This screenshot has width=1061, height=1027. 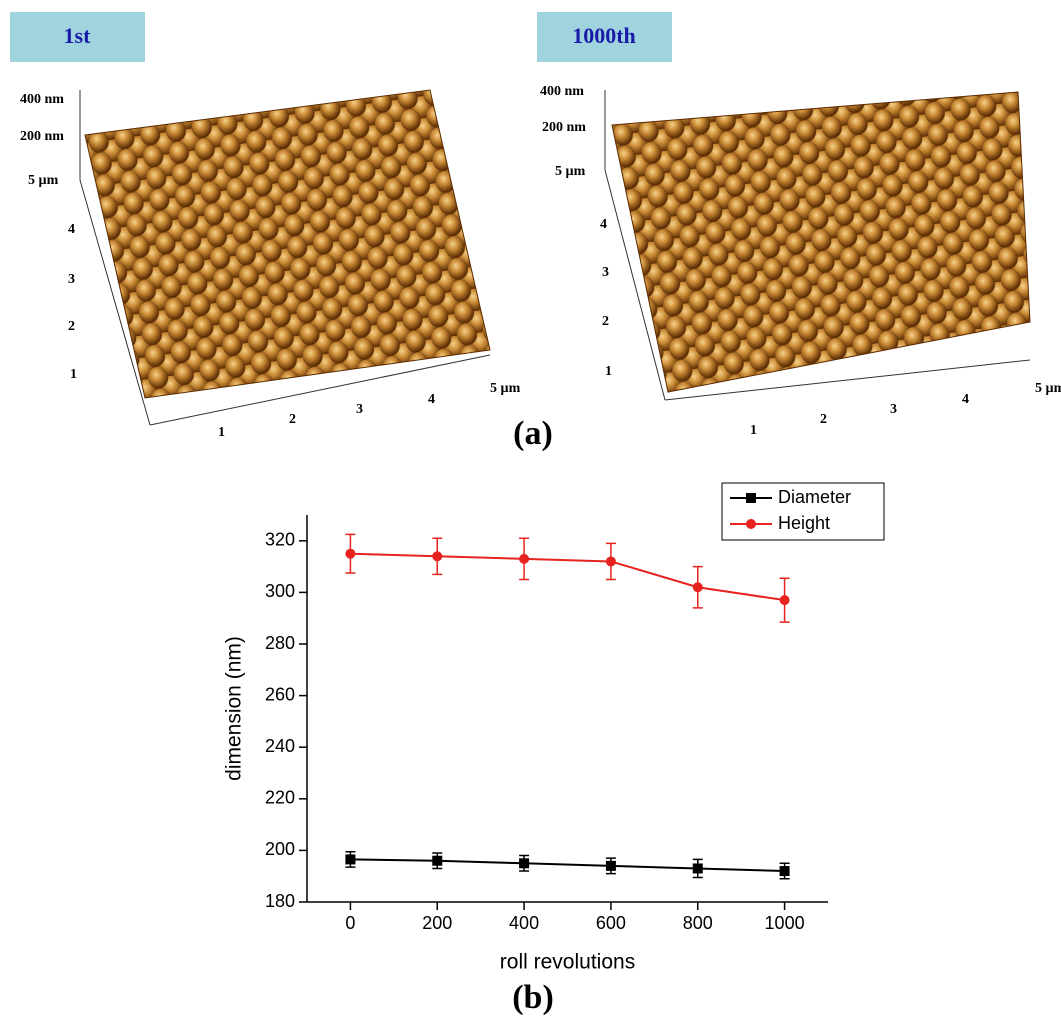 I want to click on legend-box, so click(x=803, y=511).